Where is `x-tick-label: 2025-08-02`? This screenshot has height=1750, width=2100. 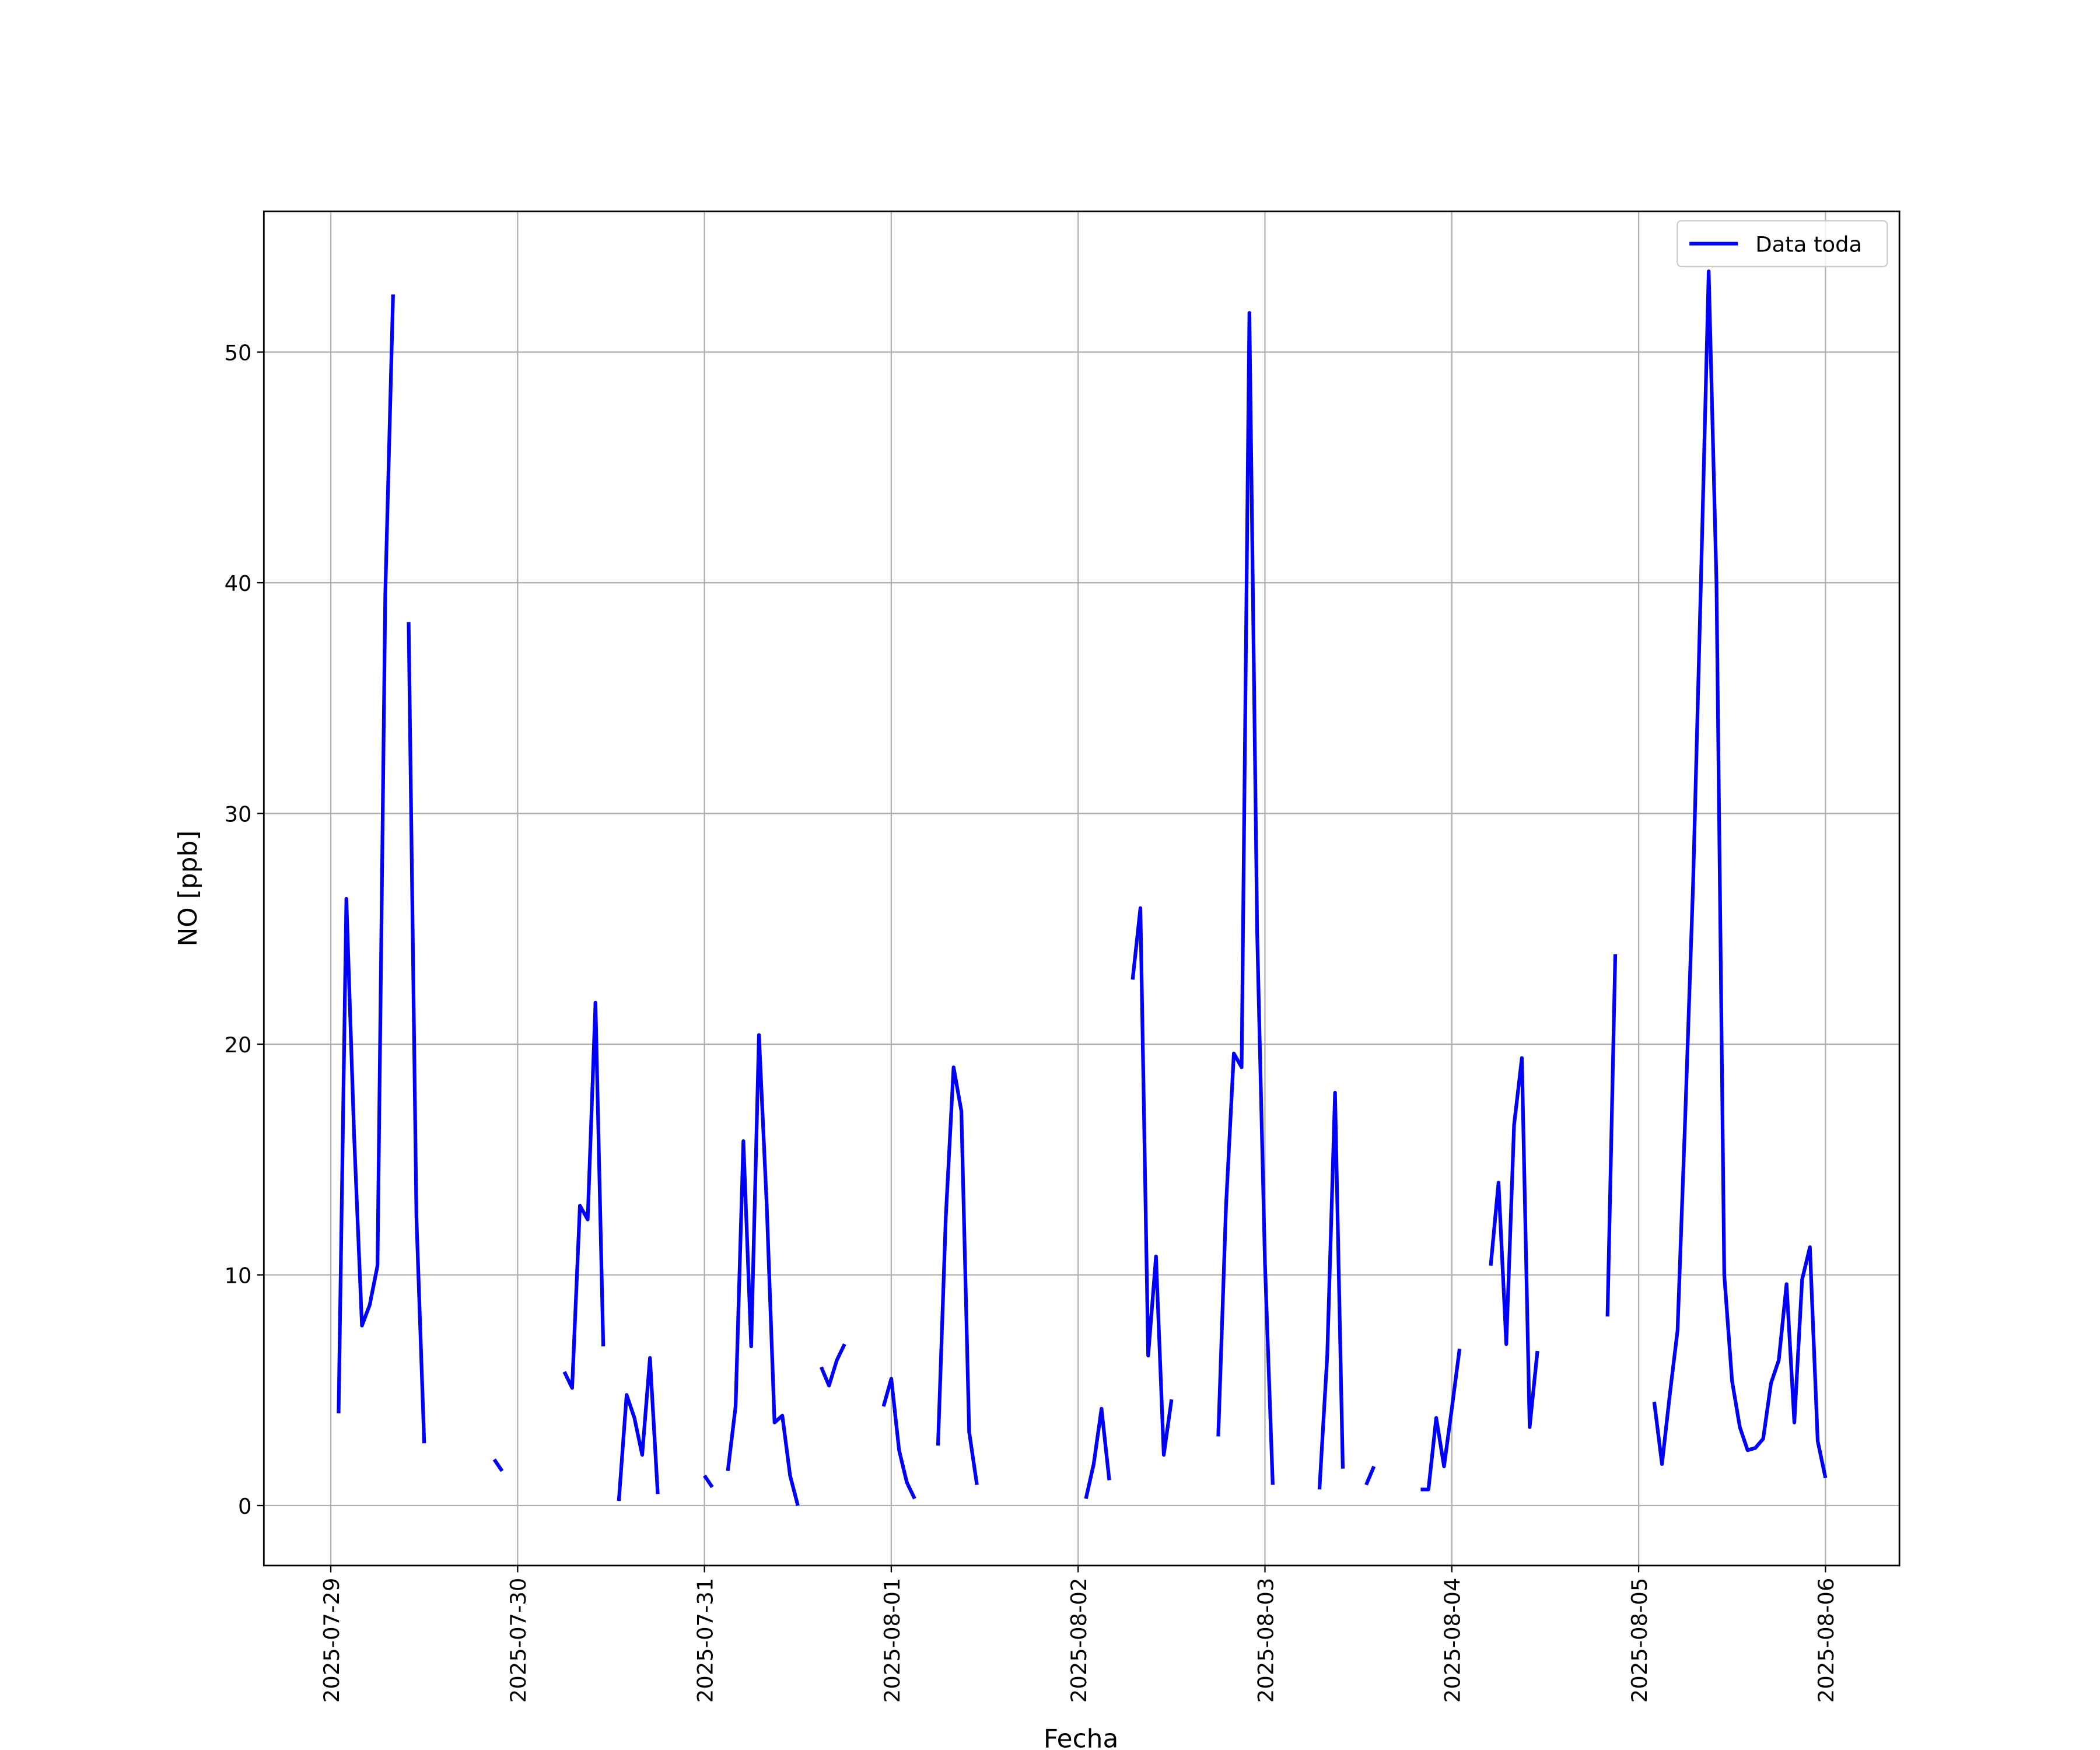 x-tick-label: 2025-08-02 is located at coordinates (1078, 1640).